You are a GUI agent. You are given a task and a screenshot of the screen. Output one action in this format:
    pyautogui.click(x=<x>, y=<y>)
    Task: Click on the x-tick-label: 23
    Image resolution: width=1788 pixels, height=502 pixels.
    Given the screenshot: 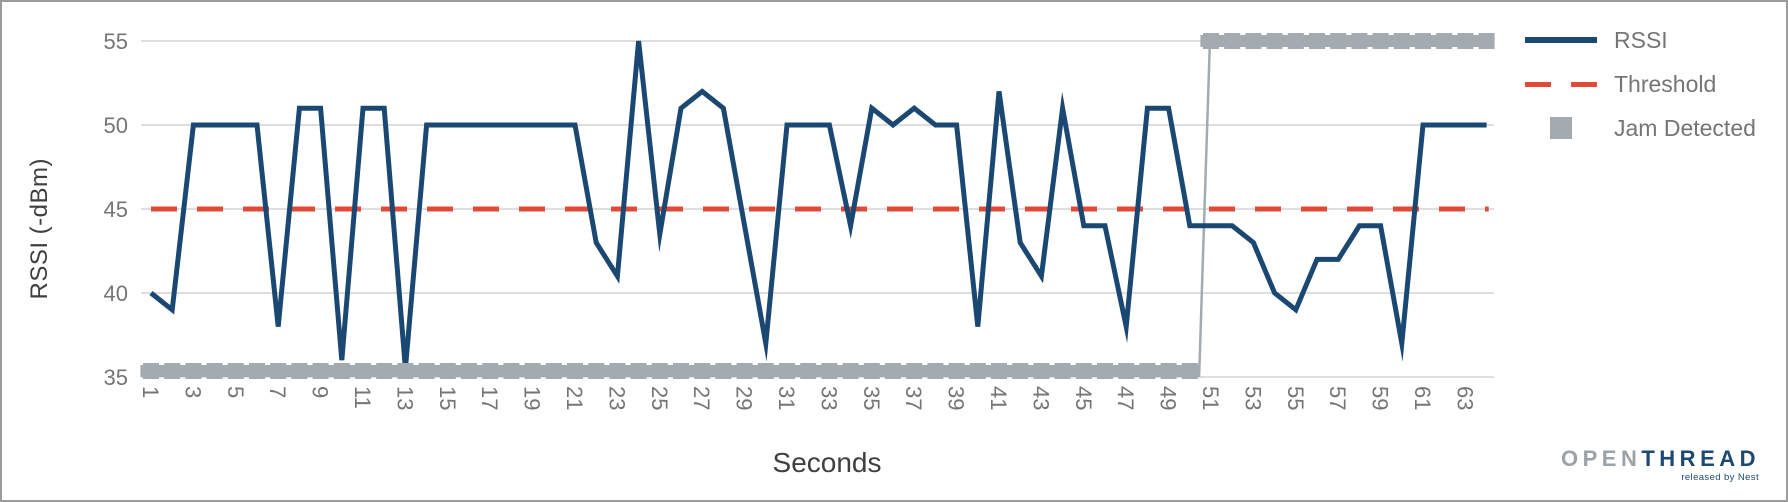 What is the action you would take?
    pyautogui.click(x=616, y=398)
    